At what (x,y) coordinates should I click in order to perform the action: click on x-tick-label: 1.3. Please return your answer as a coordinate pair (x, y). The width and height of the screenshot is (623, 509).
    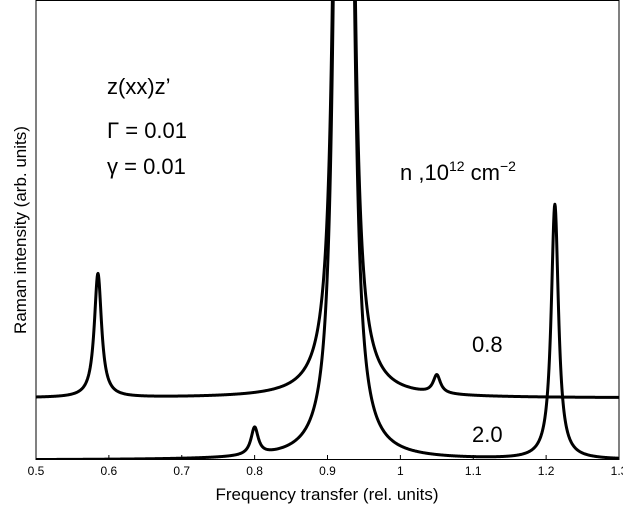
    Looking at the image, I should click on (617, 471).